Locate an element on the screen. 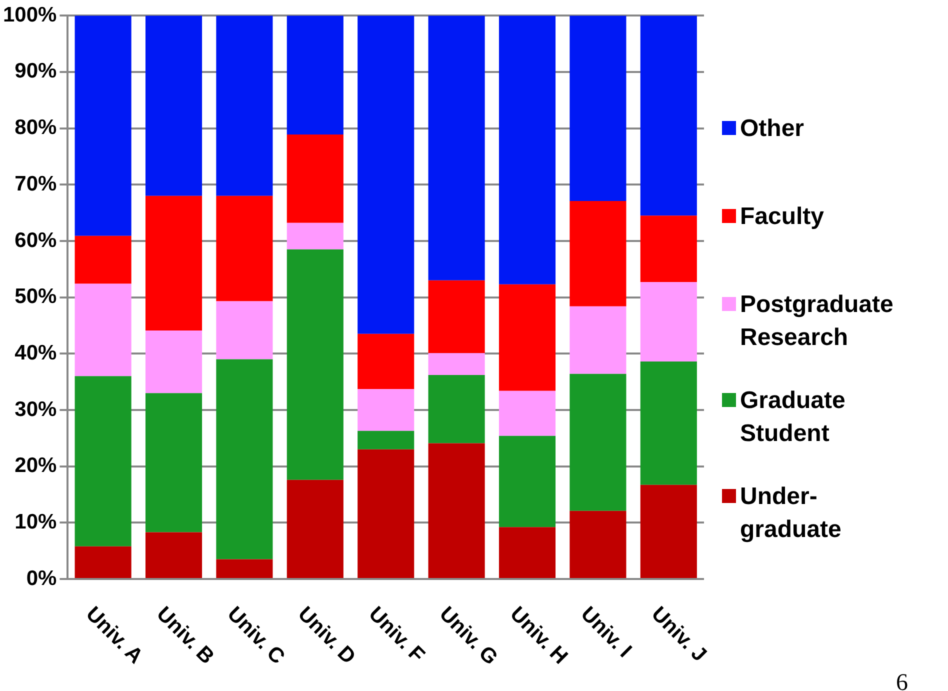 Image resolution: width=948 pixels, height=691 pixels. y-tick-label: 30% is located at coordinates (36, 409).